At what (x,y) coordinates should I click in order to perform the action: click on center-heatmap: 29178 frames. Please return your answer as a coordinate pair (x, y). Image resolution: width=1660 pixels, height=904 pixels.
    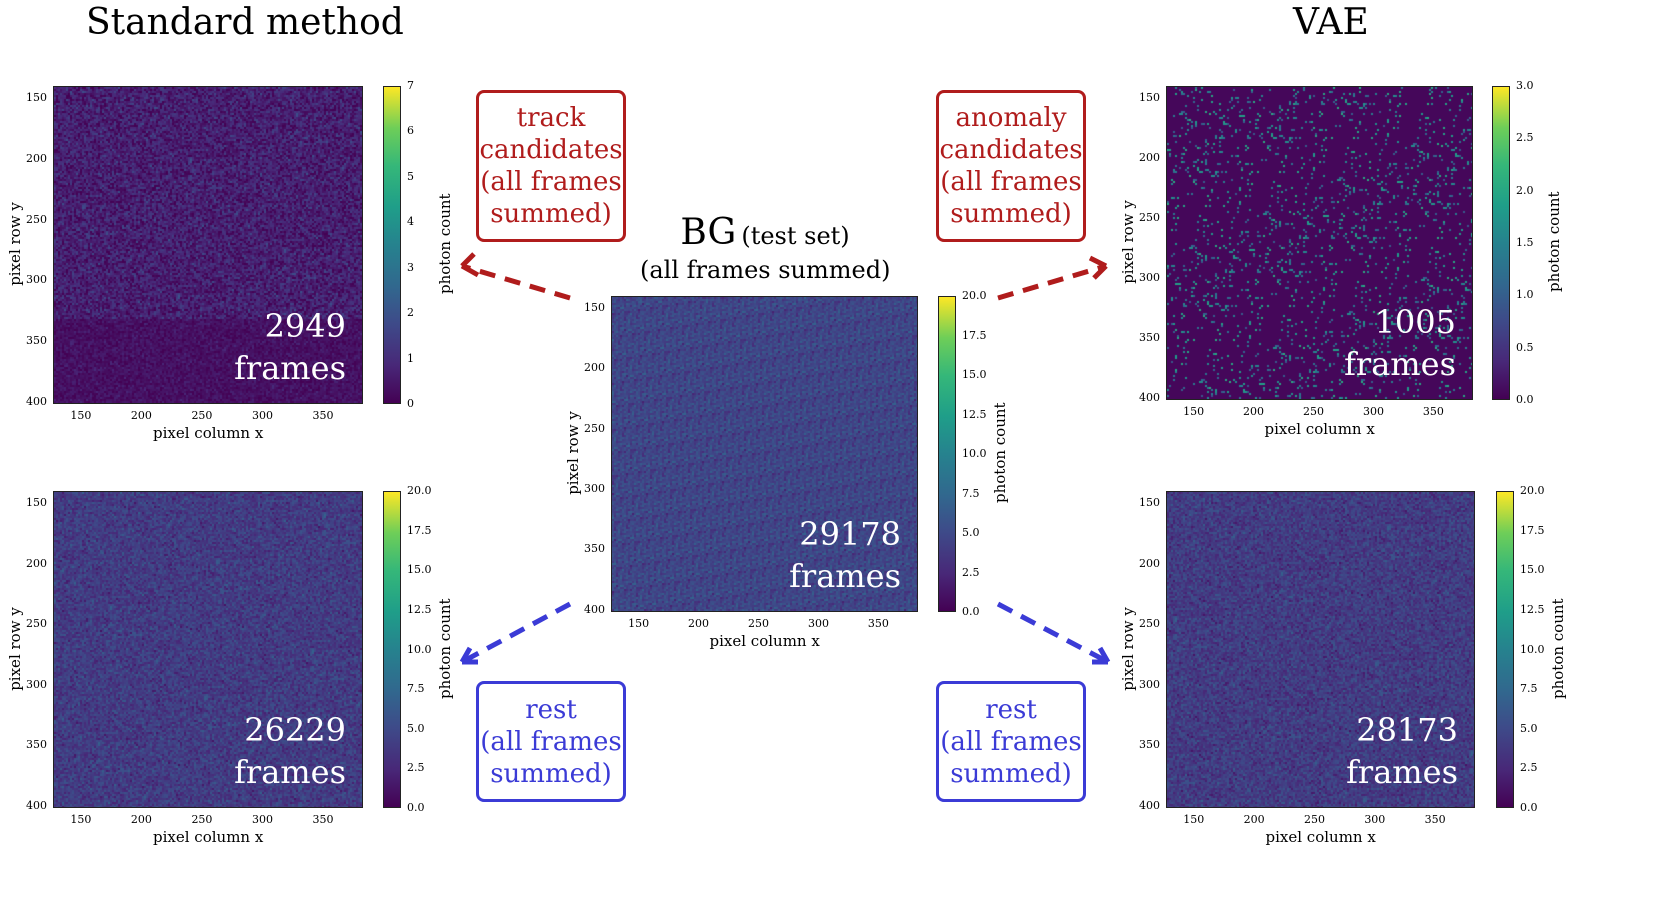
    Looking at the image, I should click on (764, 454).